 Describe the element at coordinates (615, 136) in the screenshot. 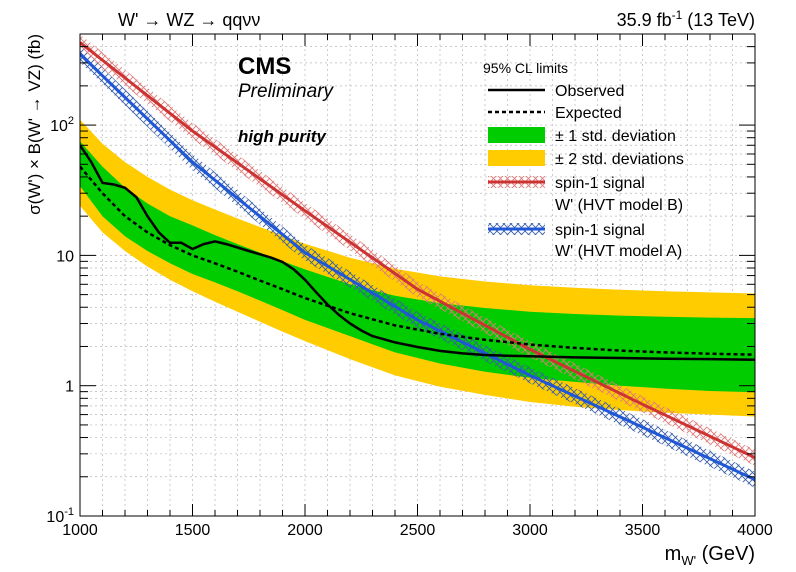

I see `legend-band1-label: ± 1 std. deviation` at that location.